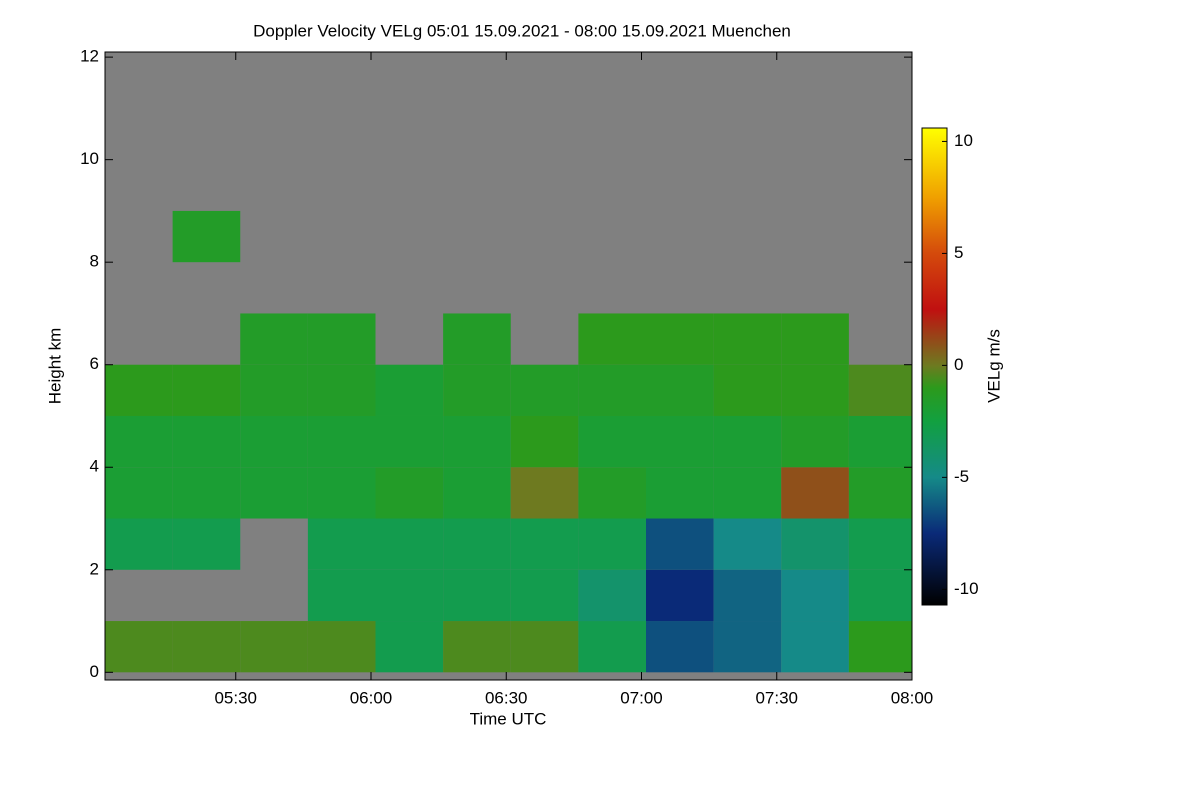 This screenshot has width=1200, height=800. Describe the element at coordinates (54, 366) in the screenshot. I see `y-axis-label: Height km` at that location.